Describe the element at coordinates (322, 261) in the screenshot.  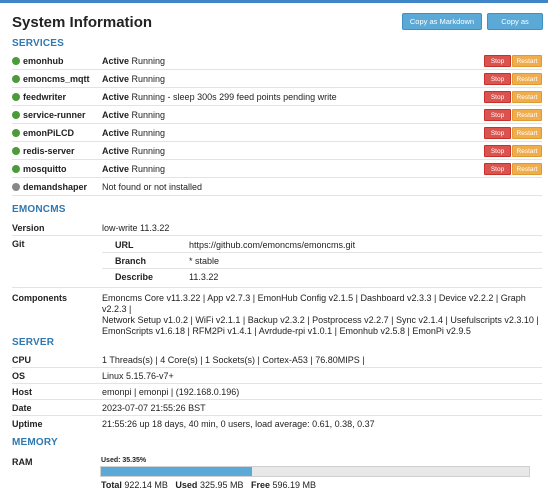
I see `git-branch-row: Branch * stable` at that location.